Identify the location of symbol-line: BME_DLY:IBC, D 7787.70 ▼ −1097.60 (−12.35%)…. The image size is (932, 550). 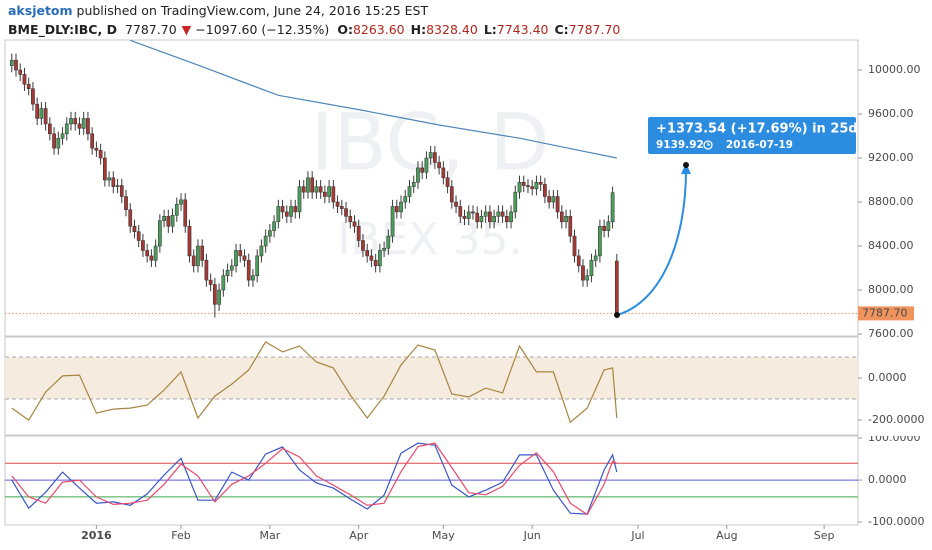
(314, 30).